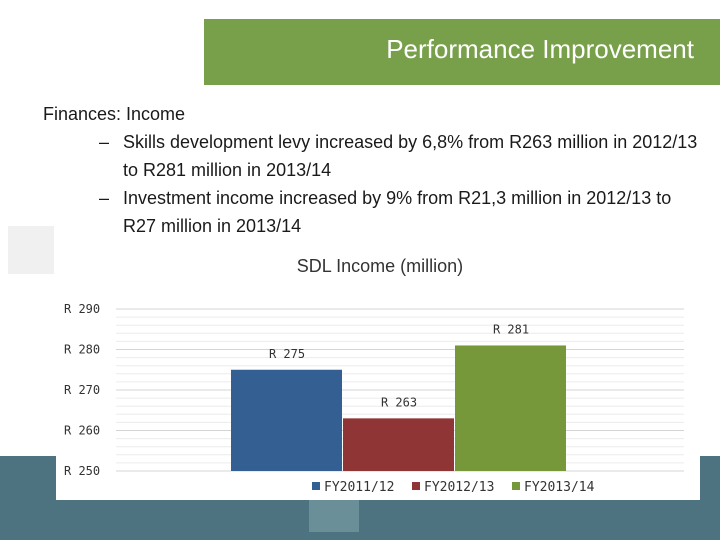 The height and width of the screenshot is (540, 720). What do you see at coordinates (82, 309) in the screenshot?
I see `y-tick-label: R 290` at bounding box center [82, 309].